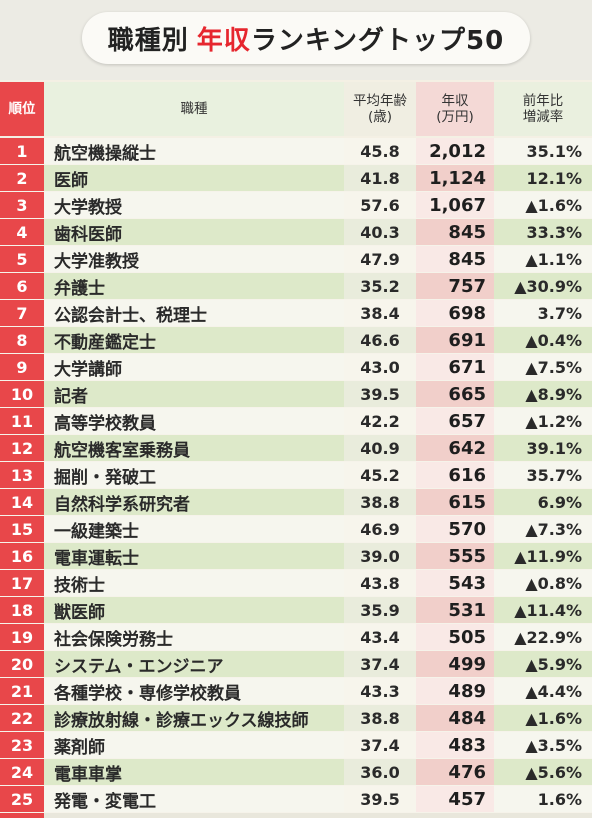 The image size is (592, 818). What do you see at coordinates (194, 232) in the screenshot?
I see `job-cell: 歯科医師` at bounding box center [194, 232].